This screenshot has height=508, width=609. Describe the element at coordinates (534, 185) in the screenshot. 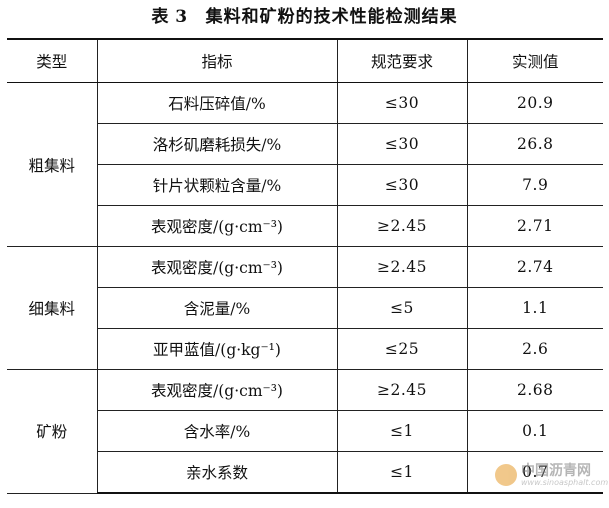

I see `measured-cell: 7.9` at that location.